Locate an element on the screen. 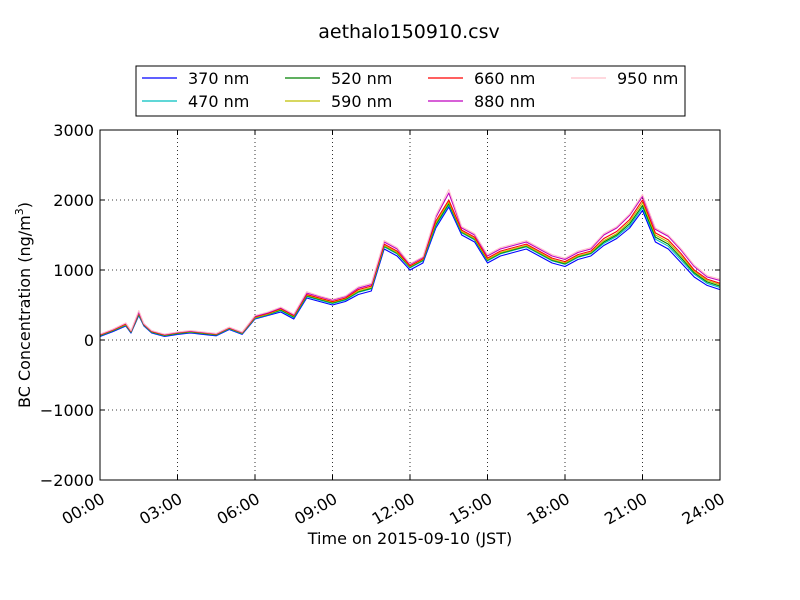  y-tick-label: 2000 is located at coordinates (73, 200).